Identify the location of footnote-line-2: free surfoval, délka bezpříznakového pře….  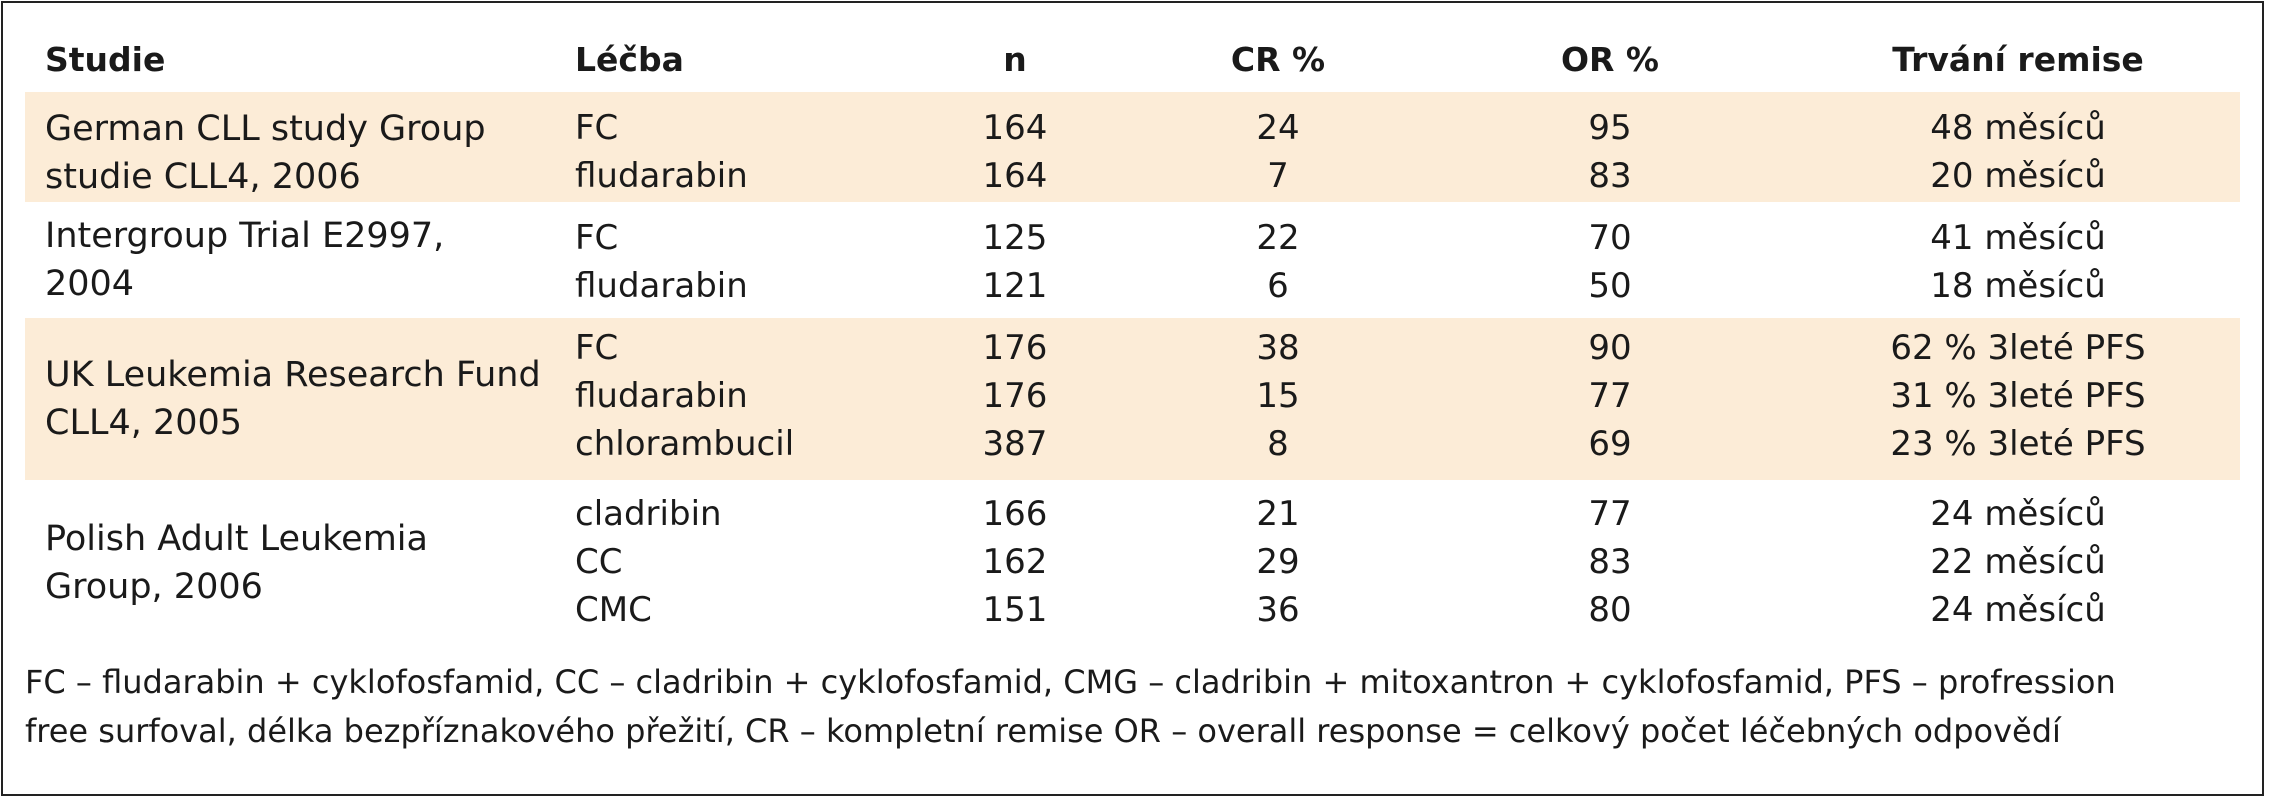
(1043, 731).